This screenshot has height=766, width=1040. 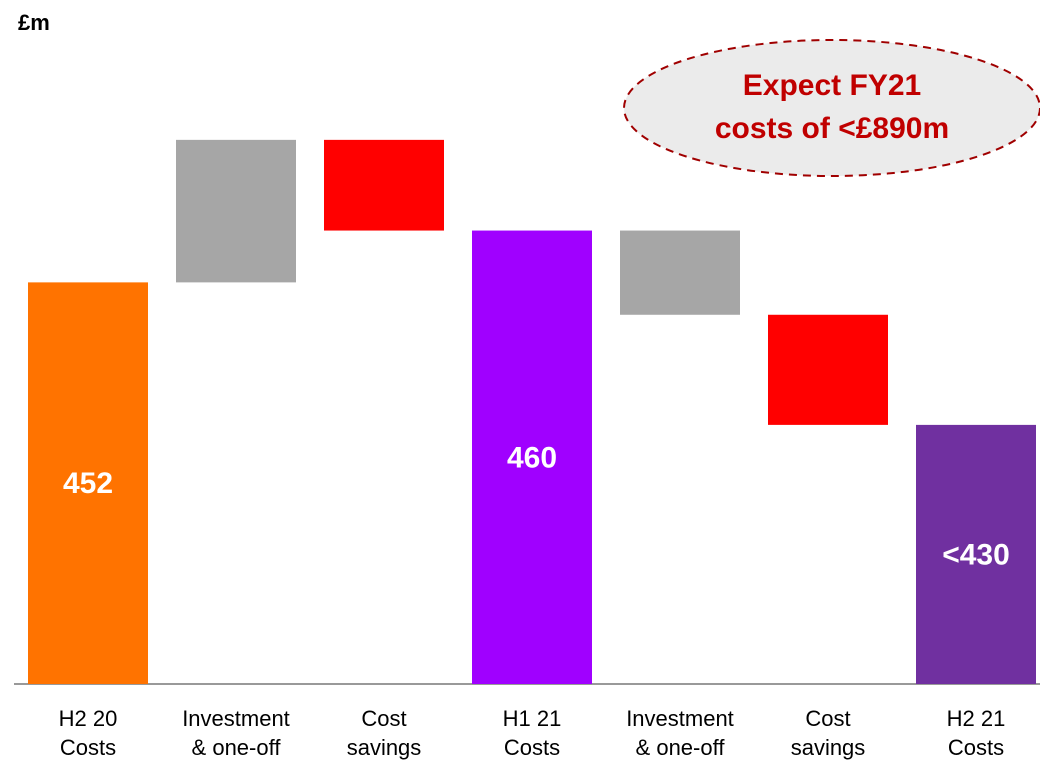 What do you see at coordinates (831, 108) in the screenshot?
I see `annotation-bubble` at bounding box center [831, 108].